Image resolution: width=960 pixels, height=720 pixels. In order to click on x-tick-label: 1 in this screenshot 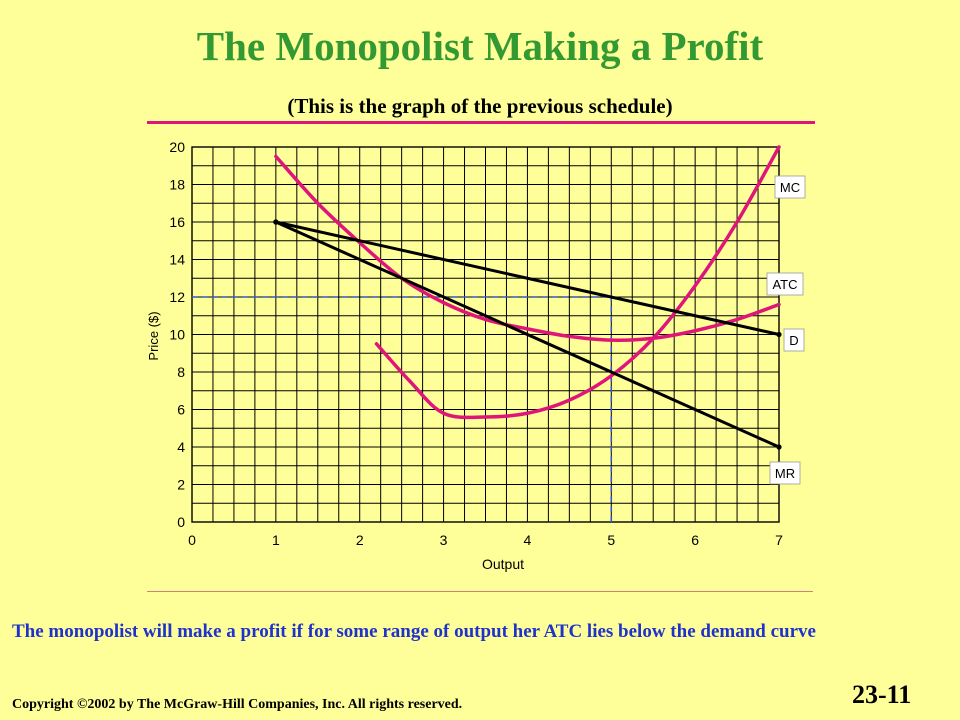, I will do `click(276, 540)`.